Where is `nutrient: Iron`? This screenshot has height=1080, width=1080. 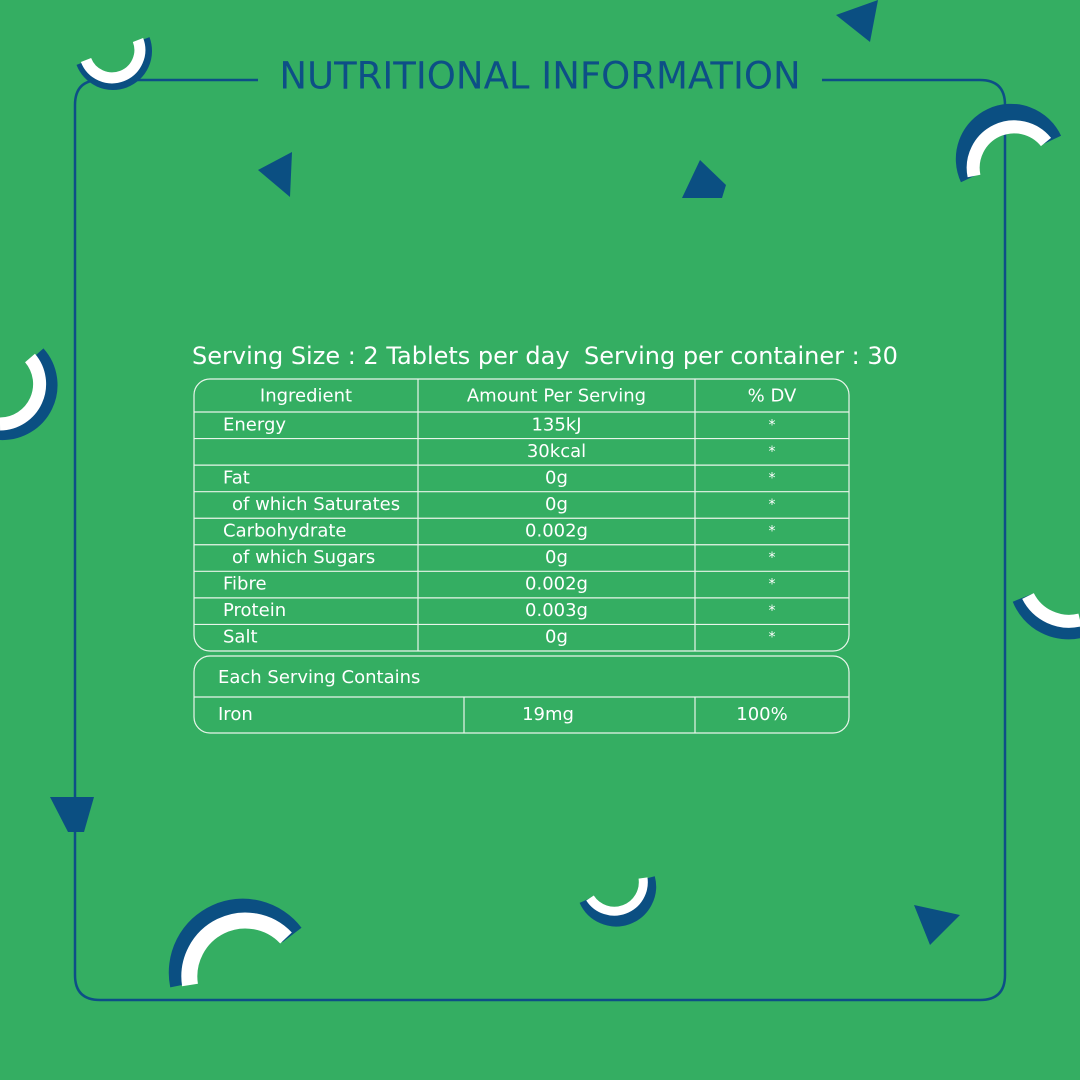
nutrient: Iron is located at coordinates (235, 714).